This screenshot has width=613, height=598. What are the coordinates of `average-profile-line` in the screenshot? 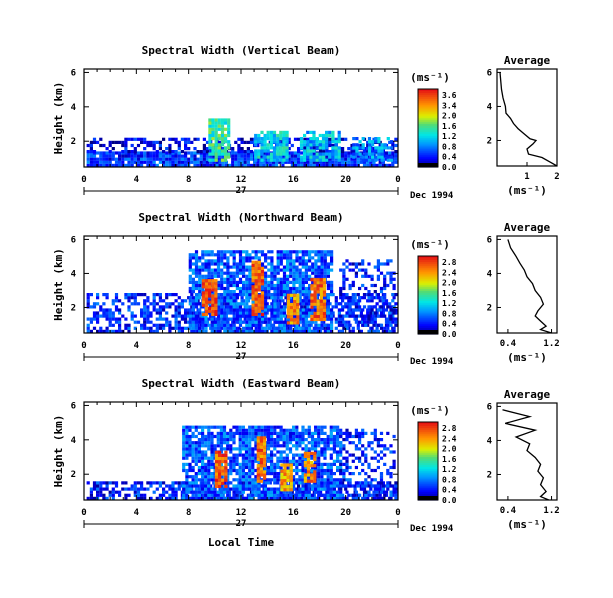 It's located at (528, 119).